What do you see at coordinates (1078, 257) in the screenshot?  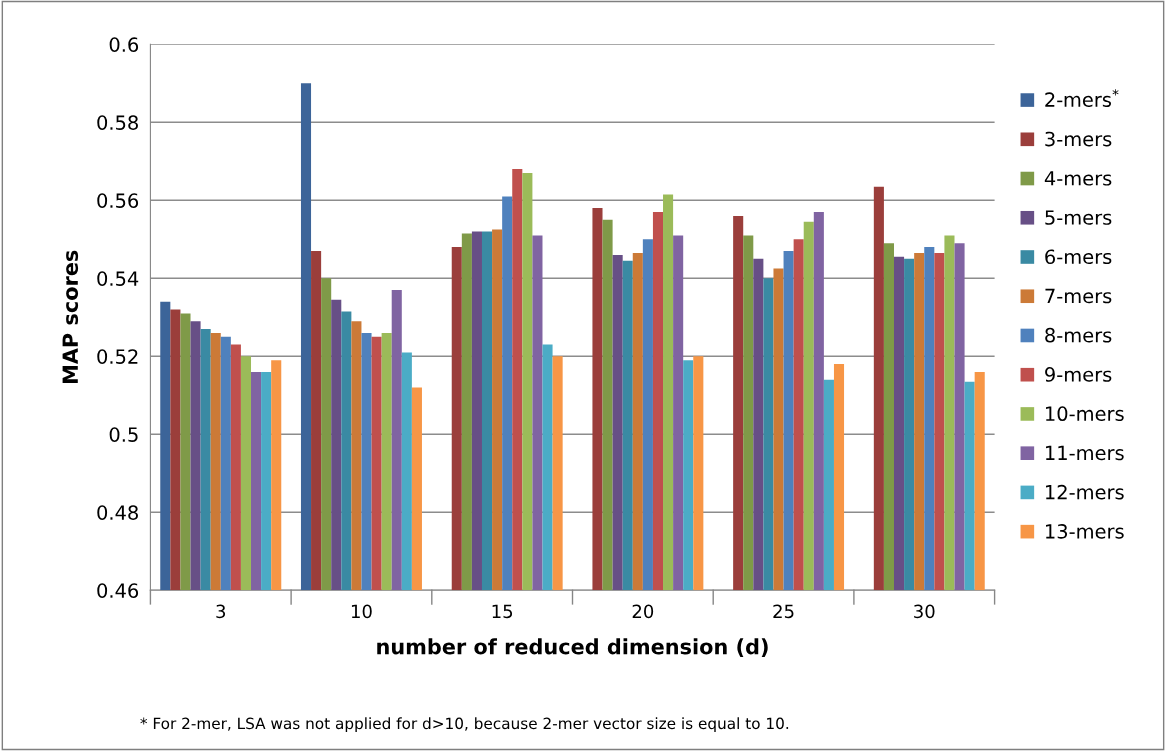 I see `legend-label: 6-mers` at bounding box center [1078, 257].